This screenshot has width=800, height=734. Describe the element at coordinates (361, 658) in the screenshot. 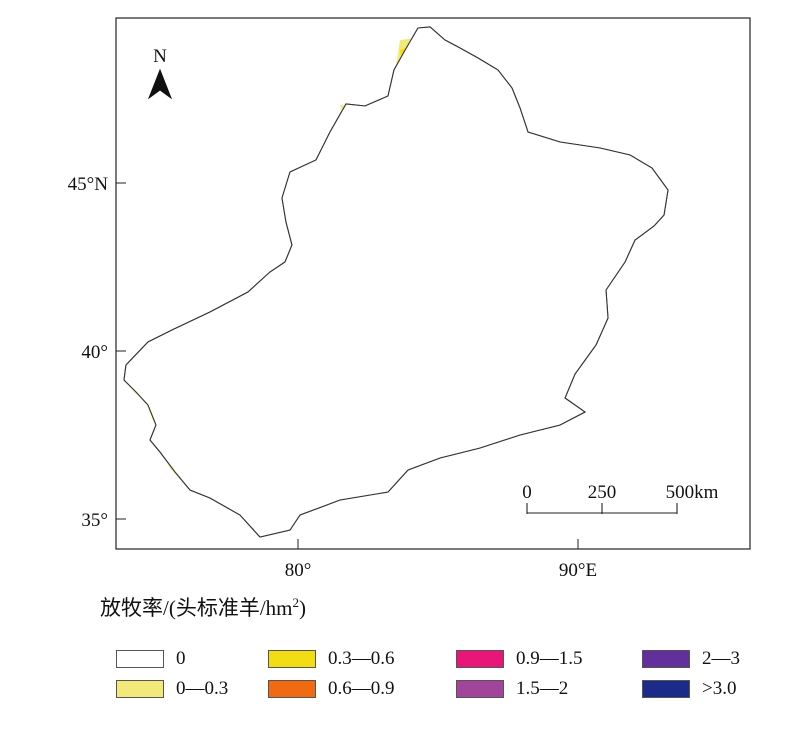

I see `legend-label-2: 0.3—0.6` at that location.